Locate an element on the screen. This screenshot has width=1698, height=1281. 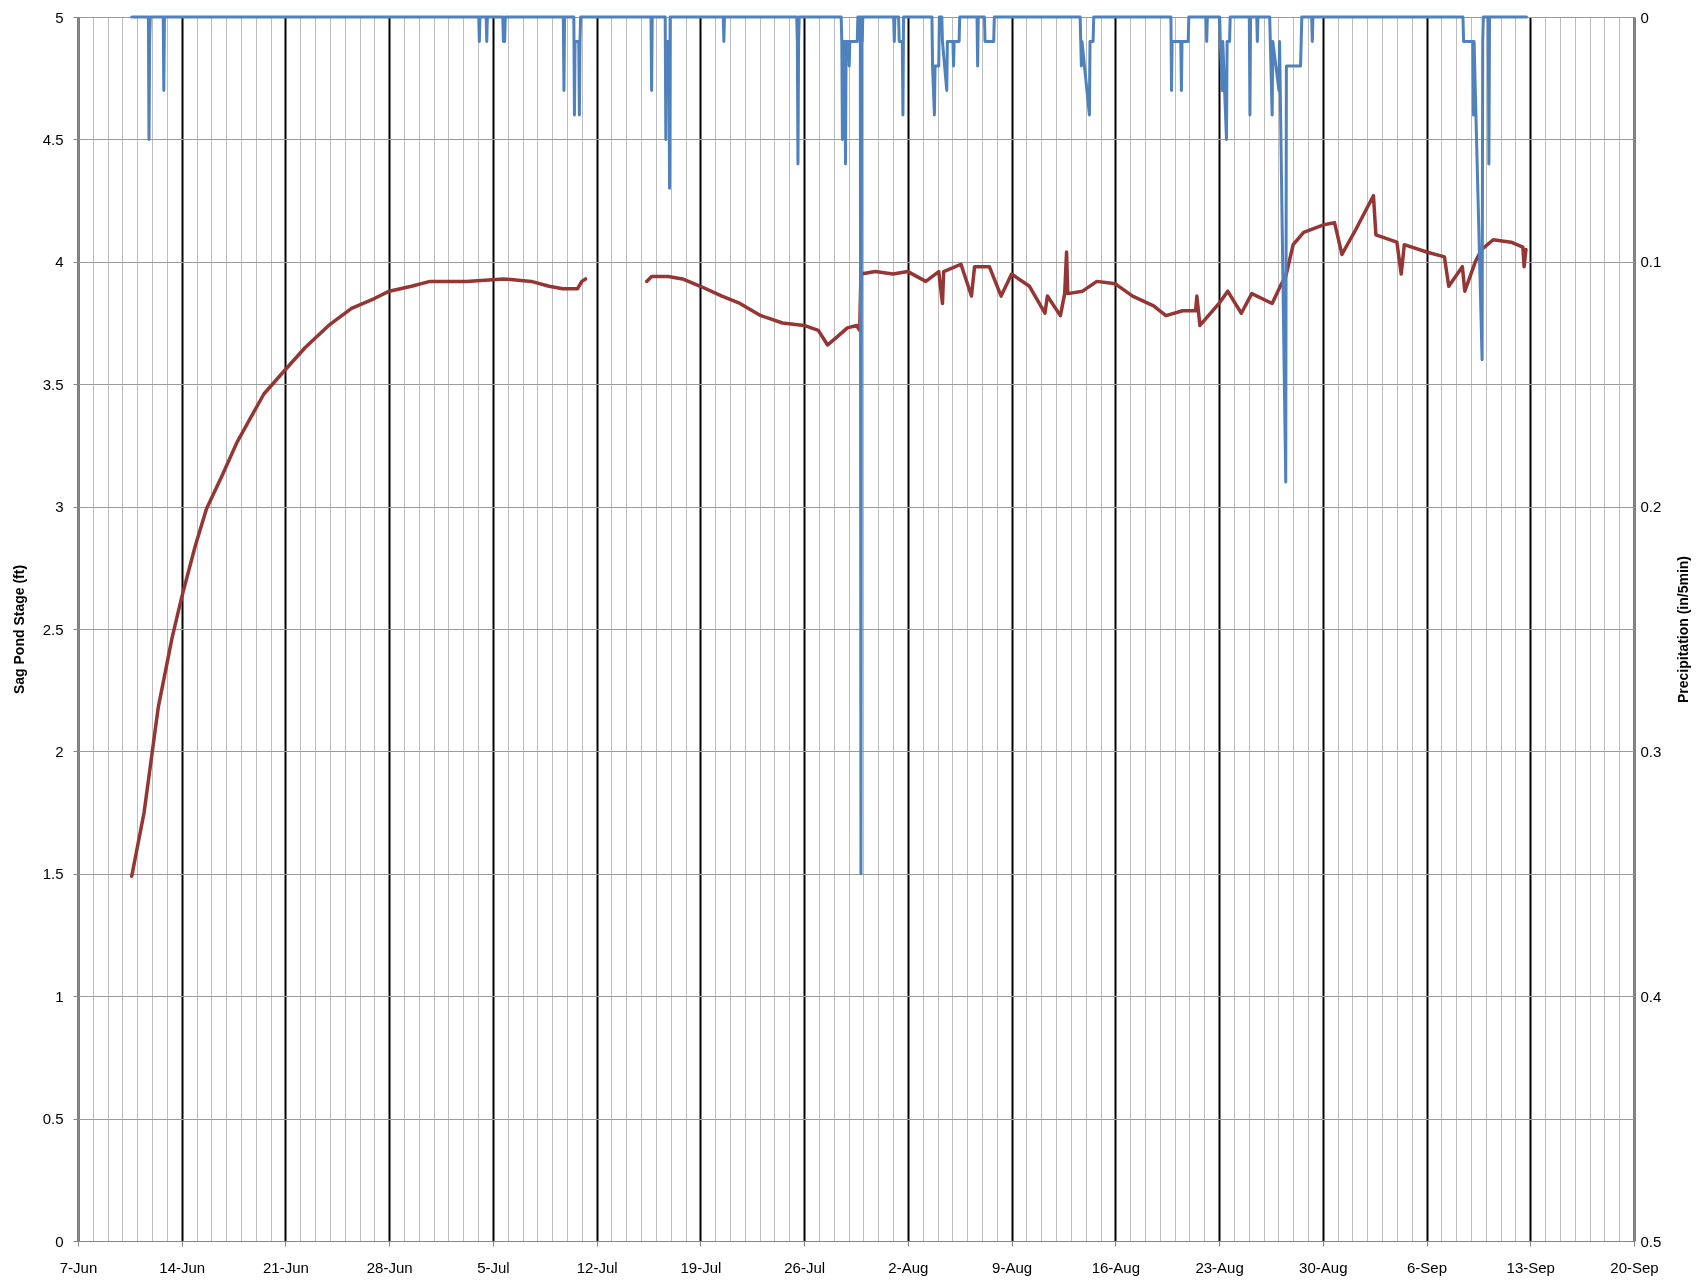
y2-tick-label: 0.3 is located at coordinates (1651, 751).